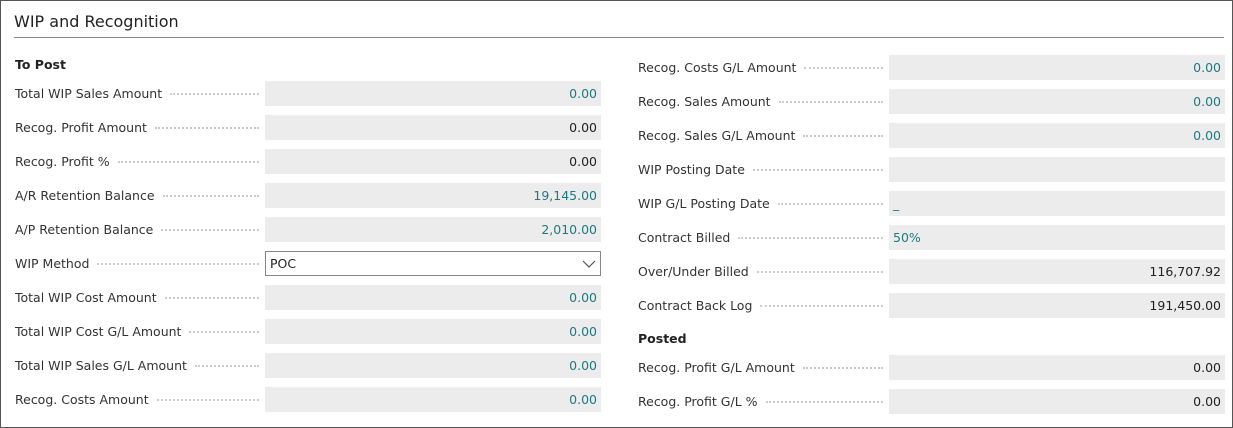  What do you see at coordinates (1185, 305) in the screenshot?
I see `value-text: 191,450.00` at bounding box center [1185, 305].